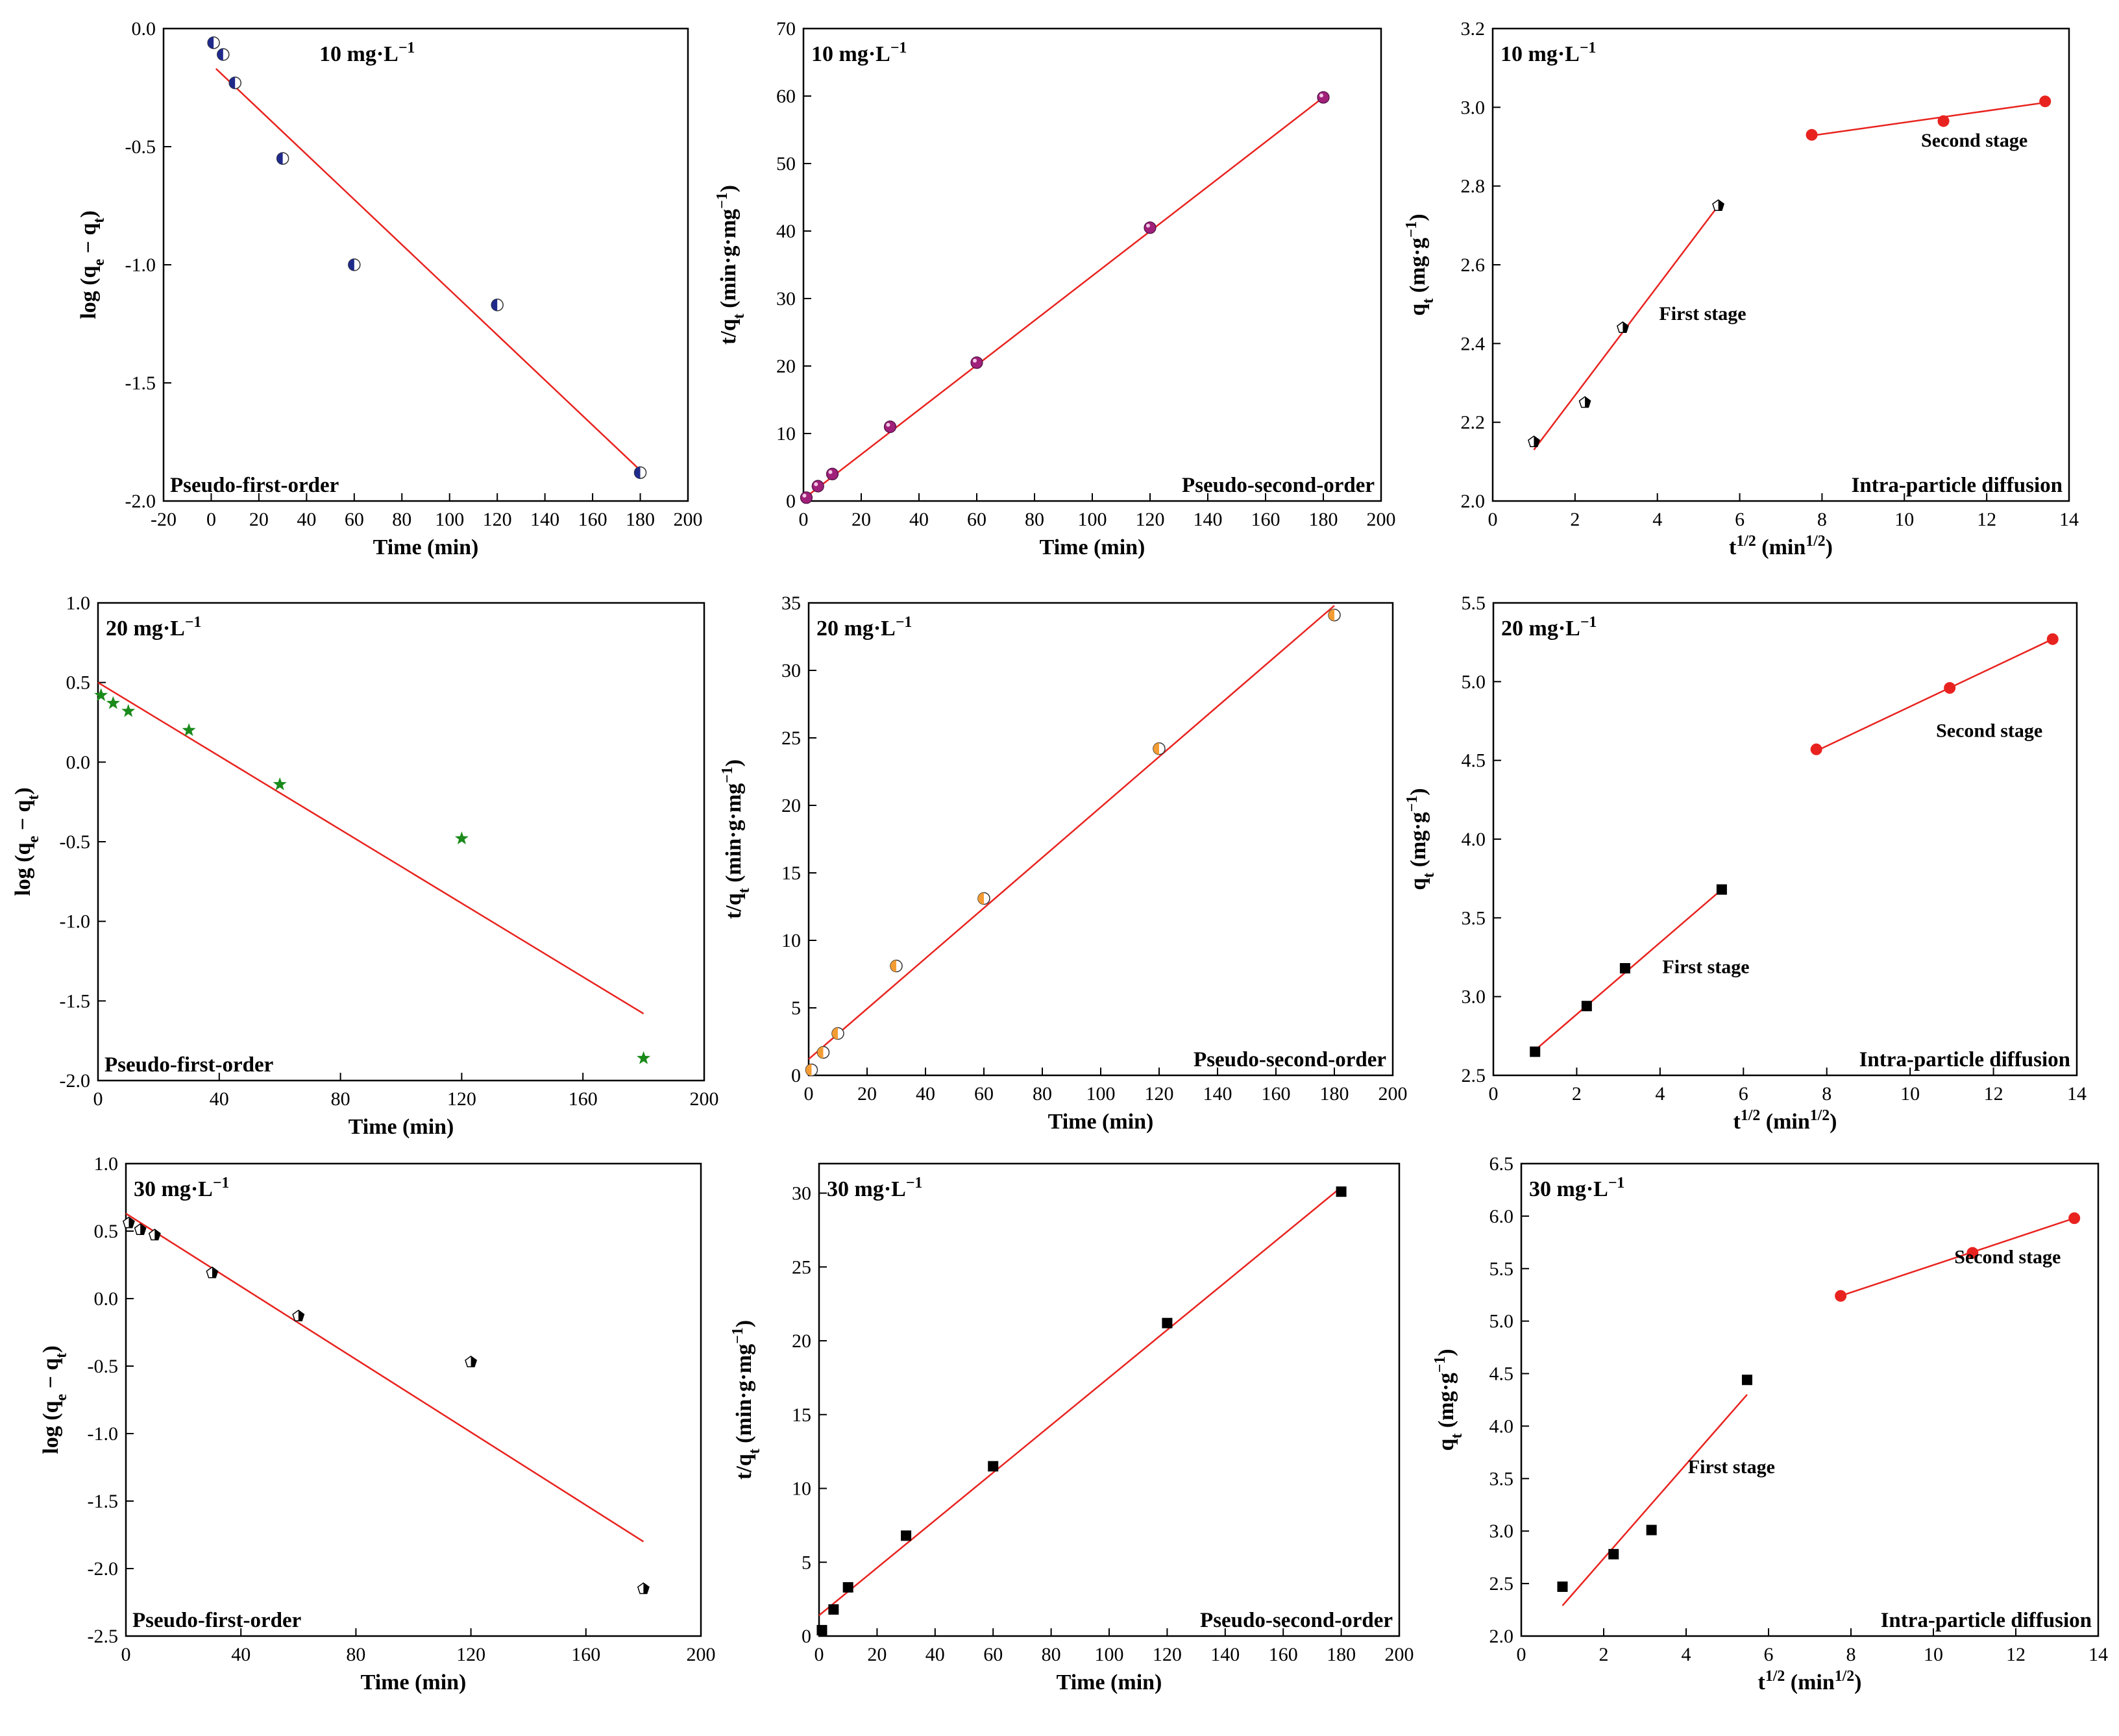 Image resolution: width=2119 pixels, height=1736 pixels. Describe the element at coordinates (1109, 1654) in the screenshot. I see `x-tick-label: 100` at that location.